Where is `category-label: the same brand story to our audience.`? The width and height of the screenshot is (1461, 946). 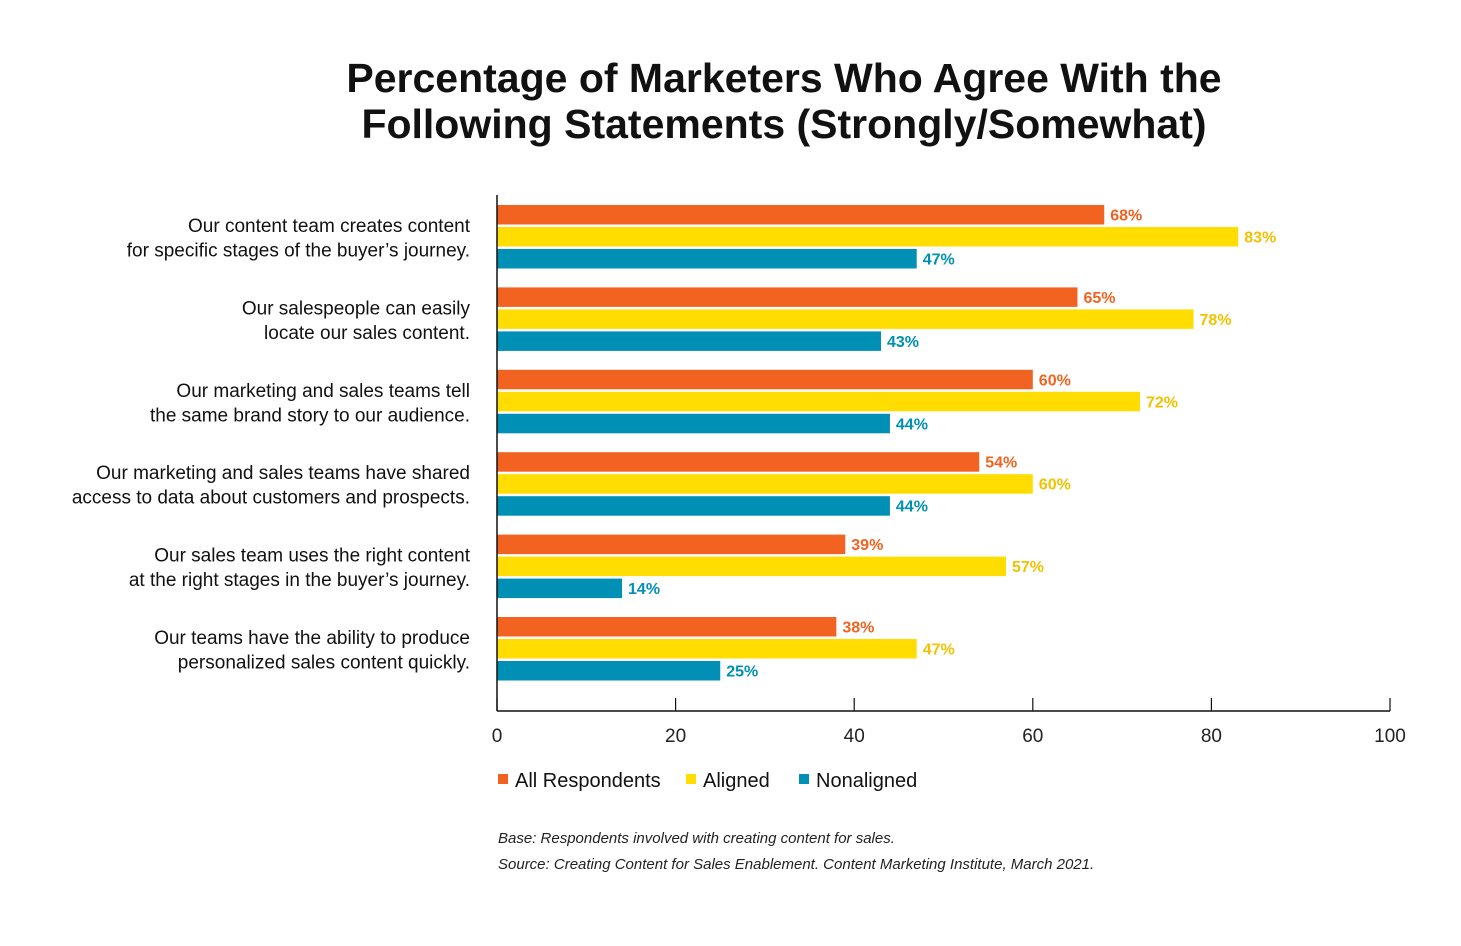 category-label: the same brand story to our audience. is located at coordinates (310, 415).